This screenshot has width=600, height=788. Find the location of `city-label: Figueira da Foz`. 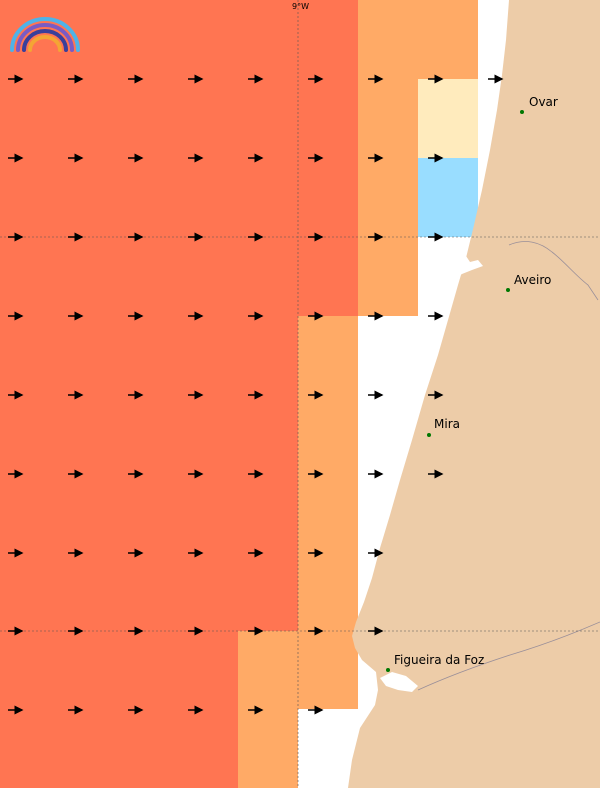

city-label: Figueira da Foz is located at coordinates (439, 660).